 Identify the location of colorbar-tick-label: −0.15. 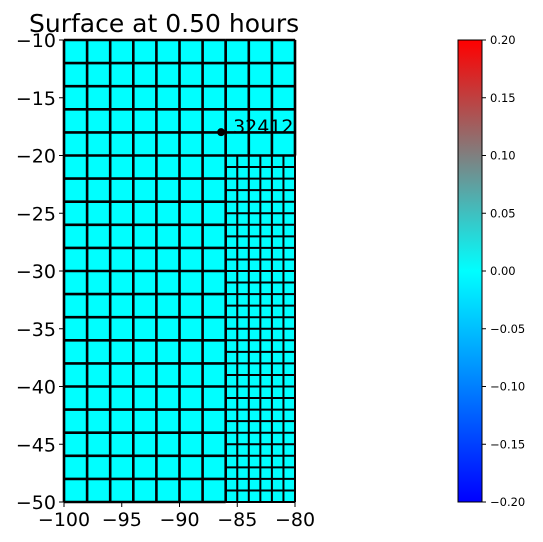
(507, 444).